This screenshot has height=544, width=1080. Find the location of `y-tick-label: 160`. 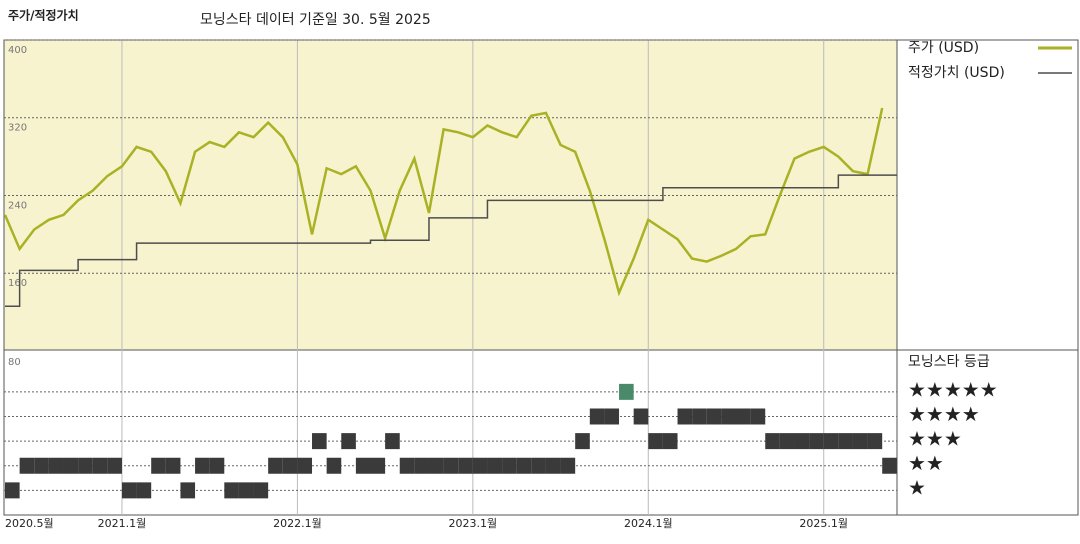

y-tick-label: 160 is located at coordinates (17, 283).